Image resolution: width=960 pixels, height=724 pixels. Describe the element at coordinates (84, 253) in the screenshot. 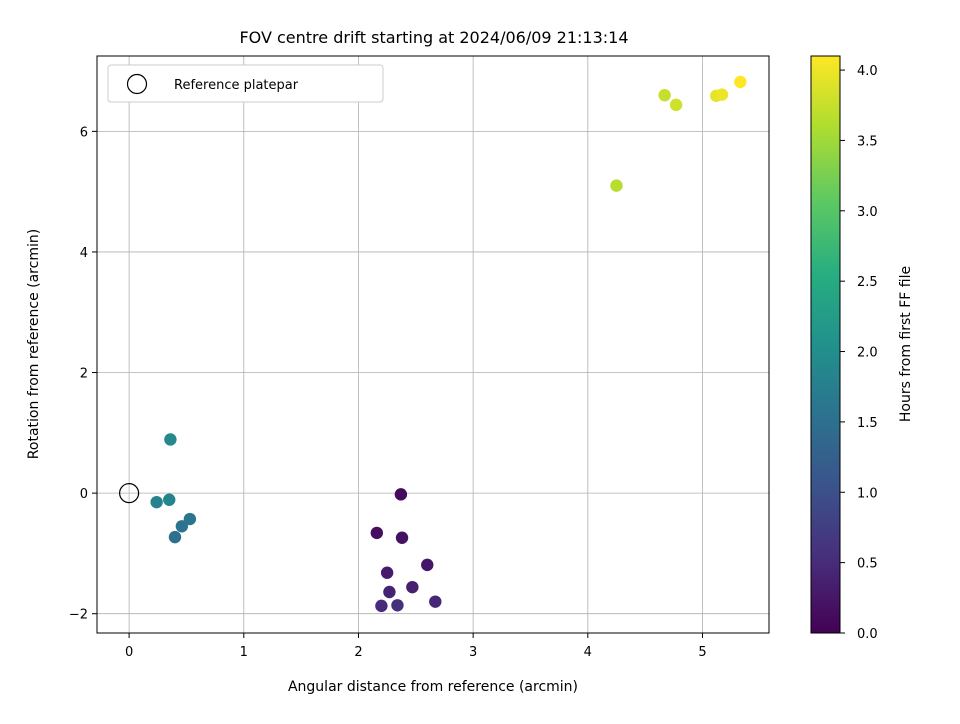

I see `y-tick-label: 4` at that location.